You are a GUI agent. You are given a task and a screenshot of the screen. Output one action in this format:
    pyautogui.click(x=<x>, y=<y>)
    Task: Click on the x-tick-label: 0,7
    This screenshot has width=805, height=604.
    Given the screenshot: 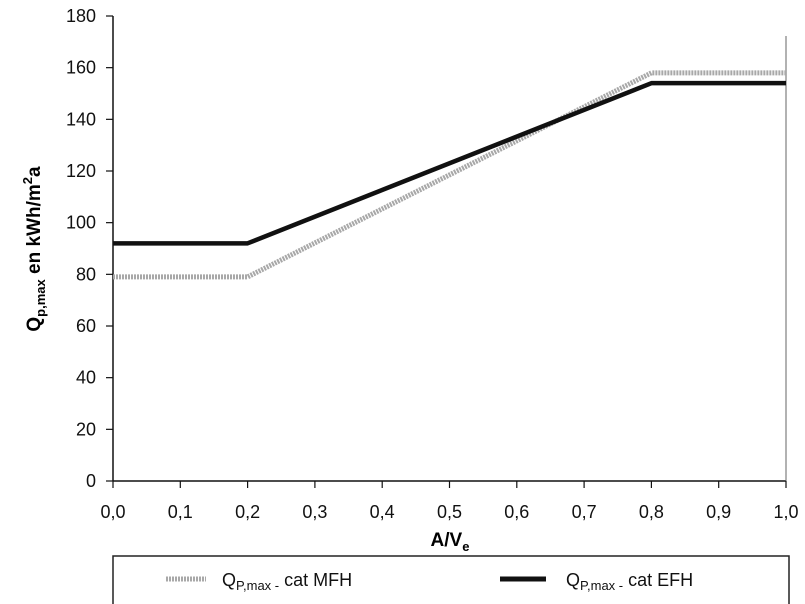 What is the action you would take?
    pyautogui.click(x=584, y=512)
    